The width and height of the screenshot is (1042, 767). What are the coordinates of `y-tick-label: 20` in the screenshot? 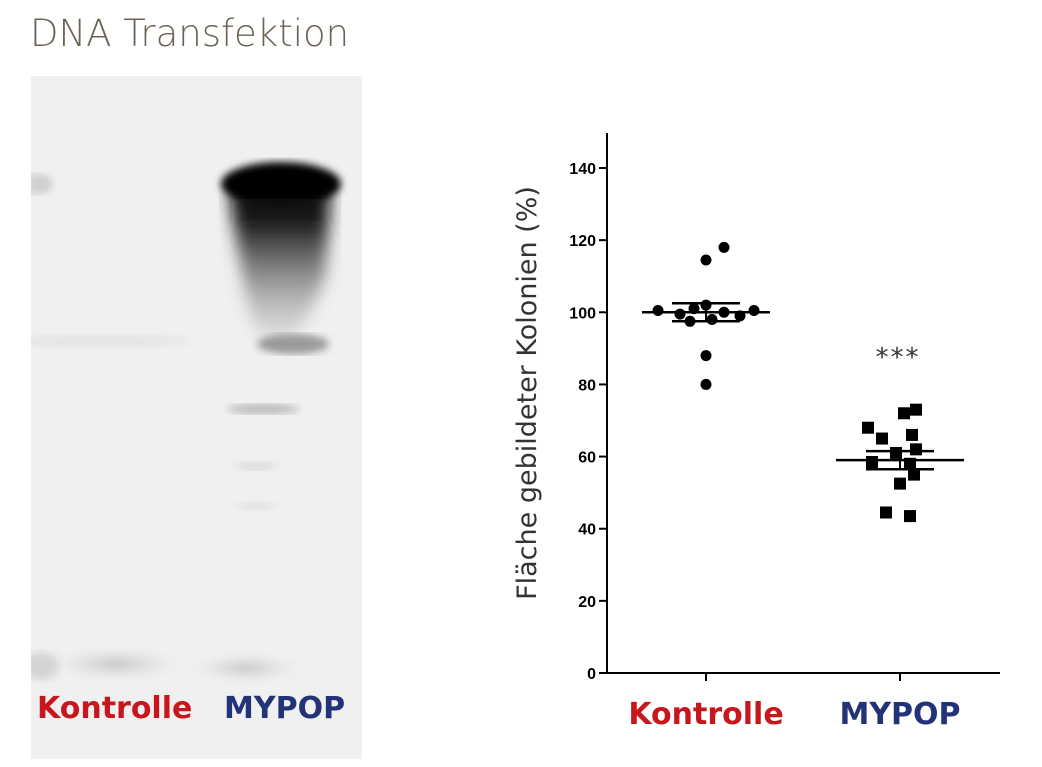 It's located at (587, 602).